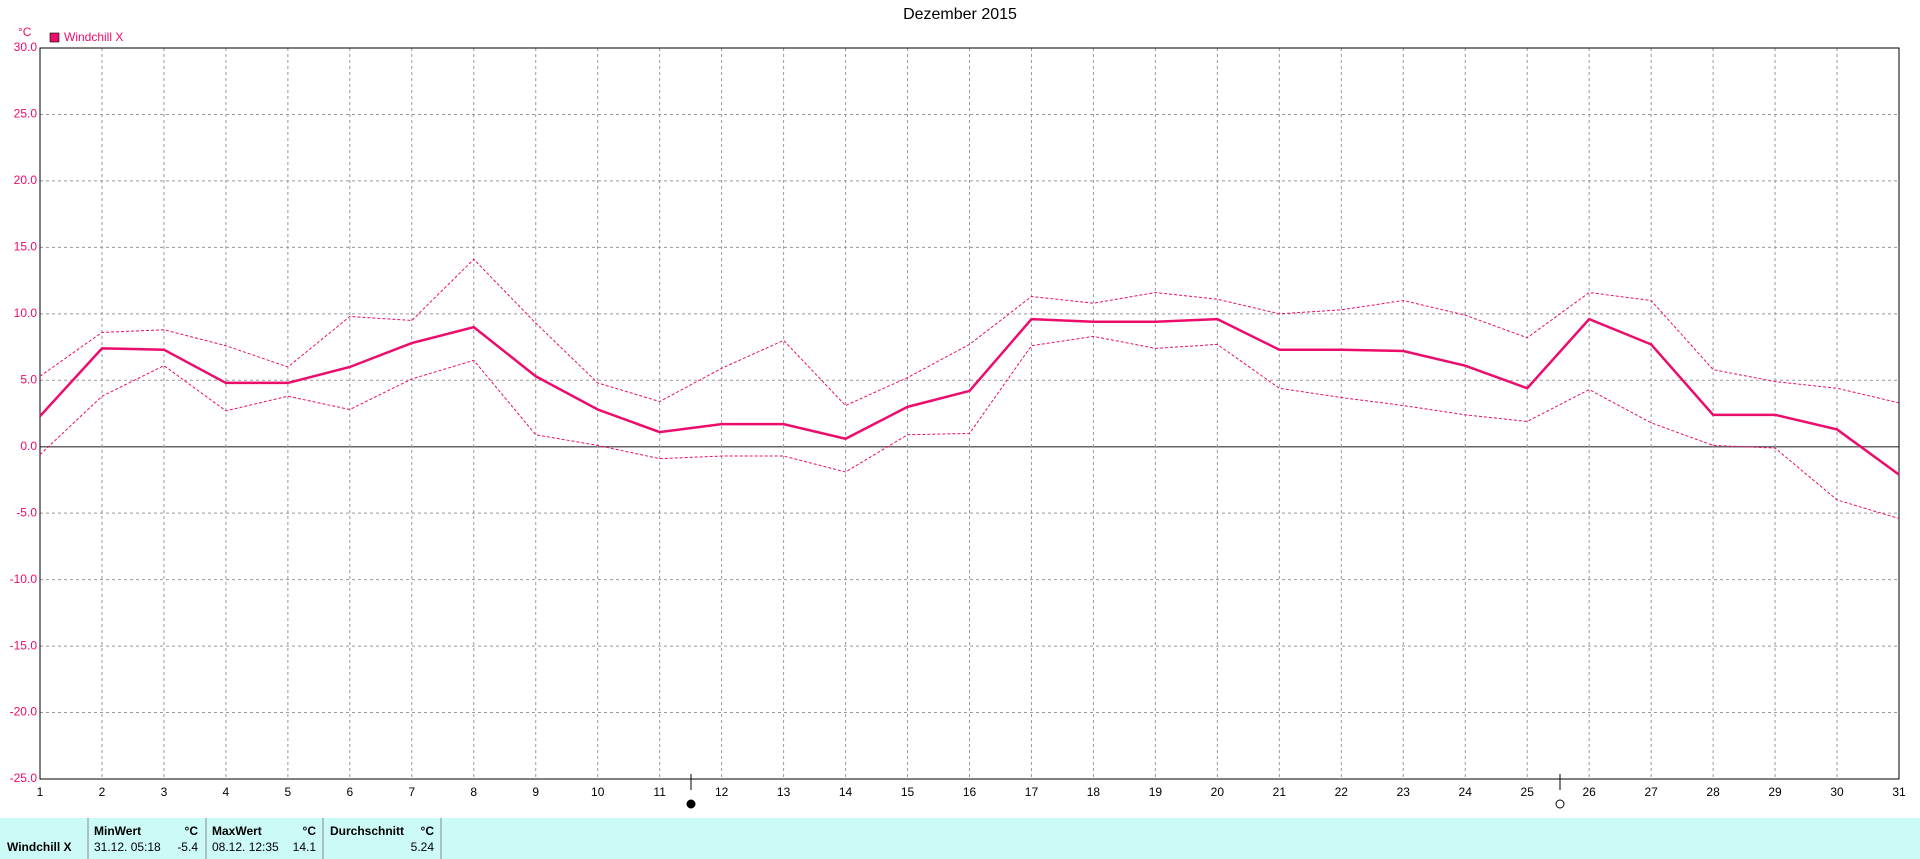 The image size is (1920, 859). Describe the element at coordinates (26, 114) in the screenshot. I see `y-tick-label: 25.0` at that location.